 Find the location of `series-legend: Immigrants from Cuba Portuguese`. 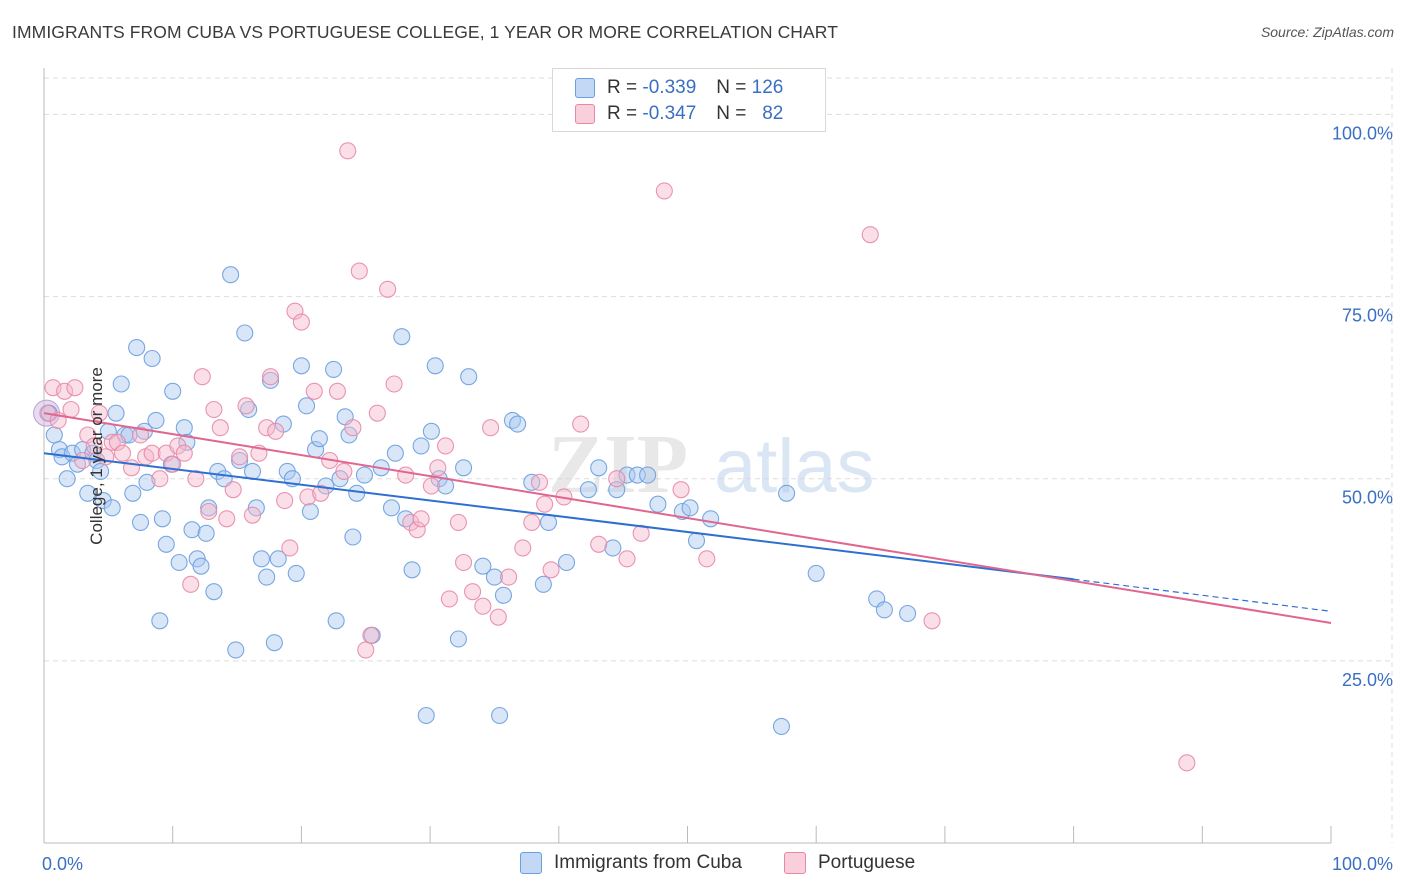

series-legend: Immigrants from Cuba Portuguese is located at coordinates (703, 865).